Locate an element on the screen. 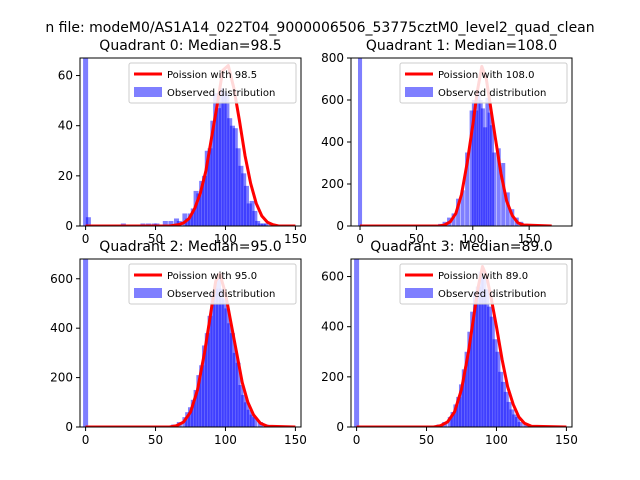 The image size is (640, 480). x-tick-label: 50 is located at coordinates (155, 239).